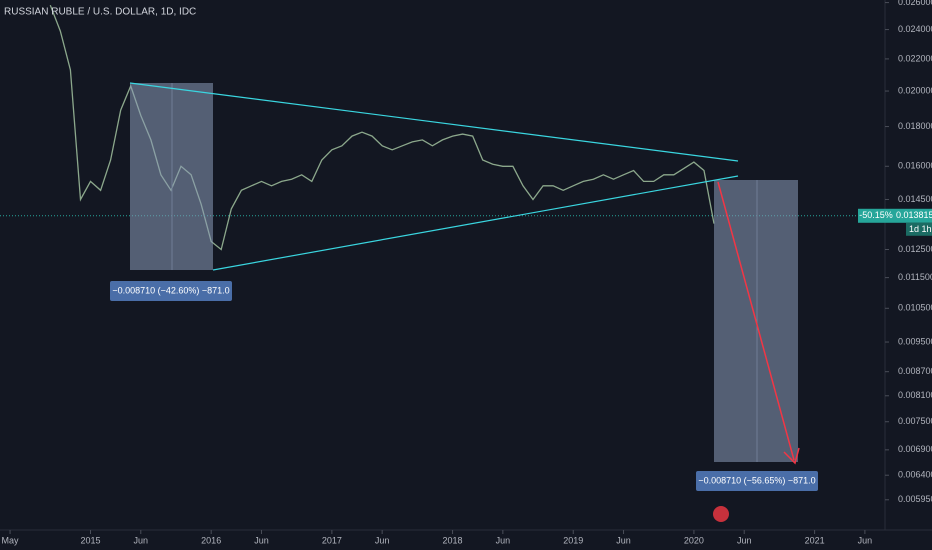  What do you see at coordinates (11, 540) in the screenshot?
I see `x-tick-label: May` at bounding box center [11, 540].